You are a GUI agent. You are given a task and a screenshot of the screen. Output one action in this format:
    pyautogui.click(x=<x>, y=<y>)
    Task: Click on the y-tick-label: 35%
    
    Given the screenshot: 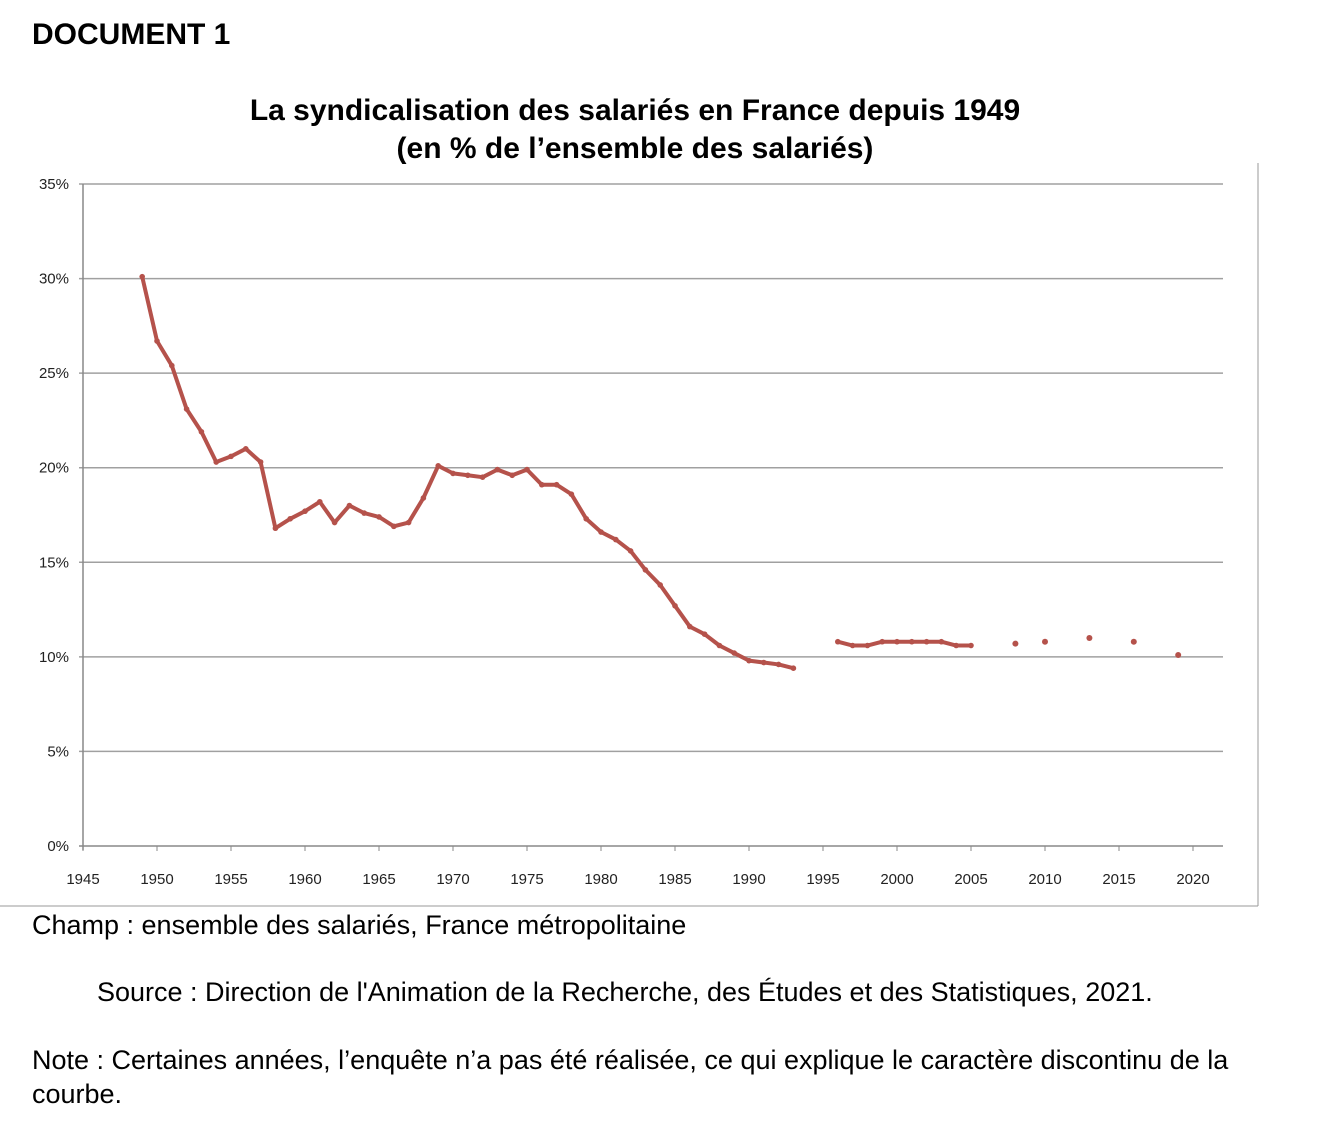 What is the action you would take?
    pyautogui.click(x=54, y=184)
    